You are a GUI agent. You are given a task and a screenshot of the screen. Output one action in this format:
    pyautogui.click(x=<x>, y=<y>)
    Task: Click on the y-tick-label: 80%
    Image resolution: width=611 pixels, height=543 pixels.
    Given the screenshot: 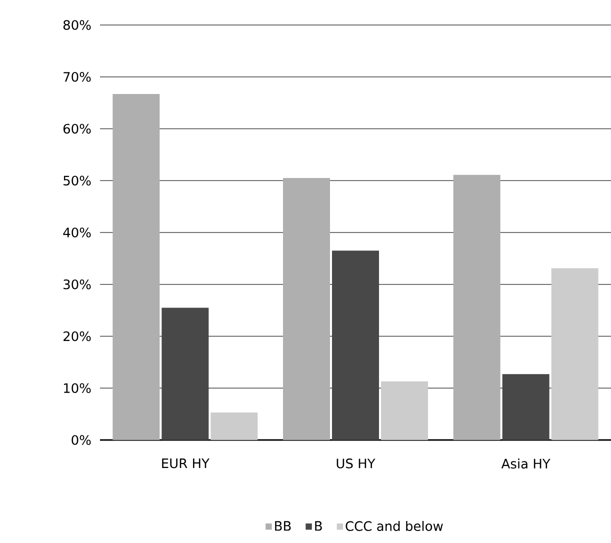 What is the action you would take?
    pyautogui.click(x=77, y=25)
    